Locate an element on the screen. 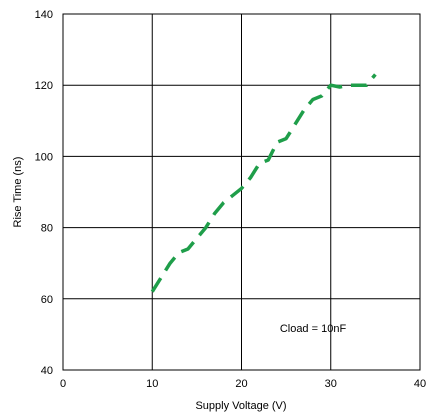 This screenshot has height=415, width=427. x-tick-label: 30 is located at coordinates (331, 384).